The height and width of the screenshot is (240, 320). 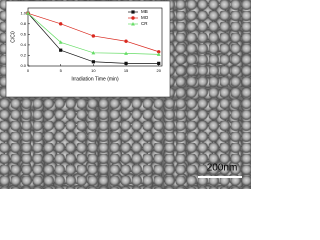 I want to click on scale-bar, so click(x=220, y=177).